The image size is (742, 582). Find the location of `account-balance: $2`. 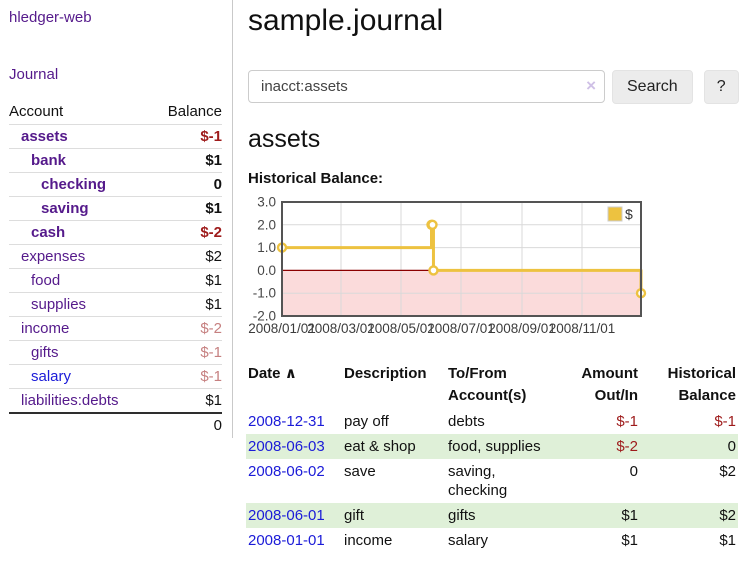

account-balance: $2 is located at coordinates (186, 256).